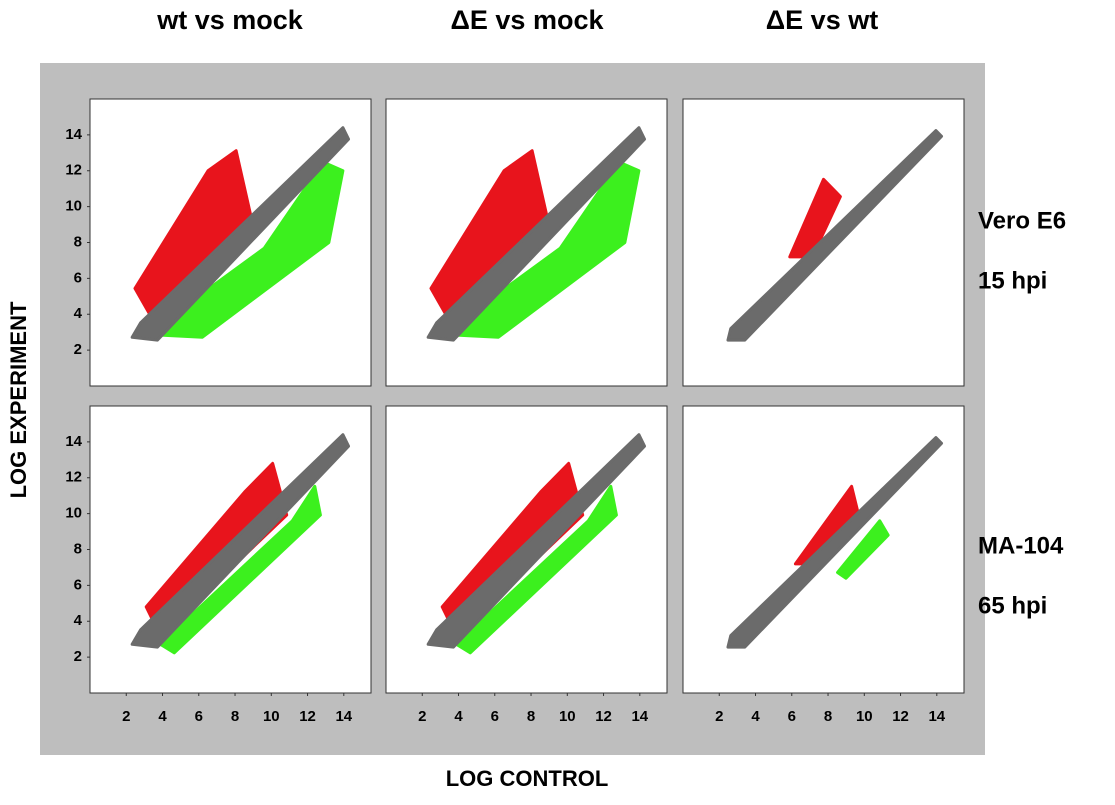 This screenshot has width=1115, height=805. Describe the element at coordinates (822, 20) in the screenshot. I see `column-title: ΔE vs wt` at that location.